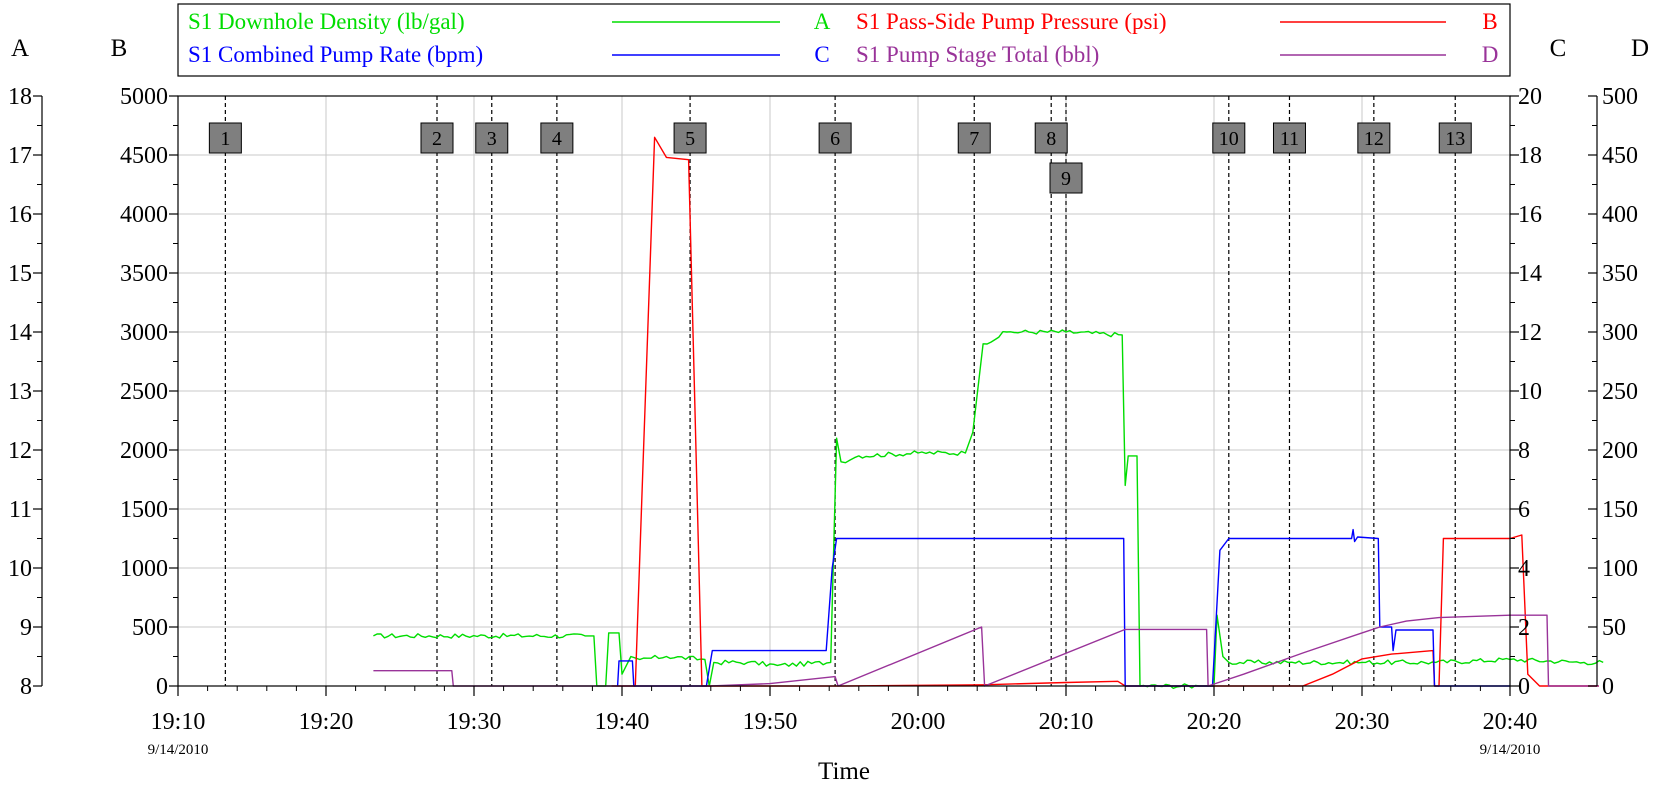  I want to click on y-tick-label: 1000, so click(144, 569).